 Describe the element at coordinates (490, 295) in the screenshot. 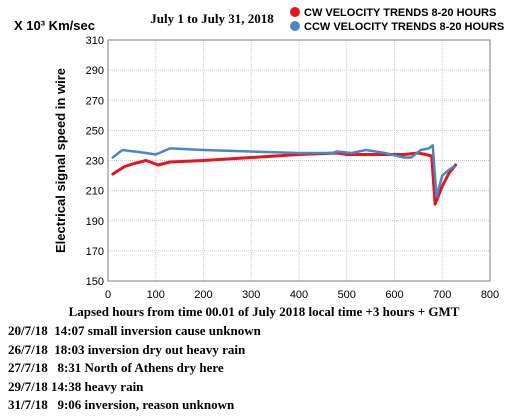

I see `x-tick-label: 800` at that location.